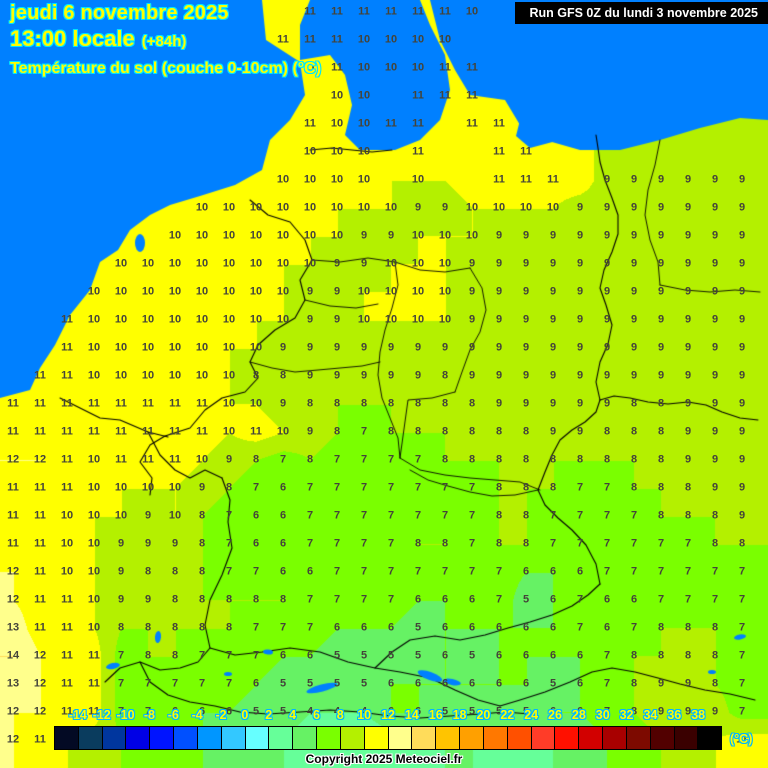 The width and height of the screenshot is (768, 768). What do you see at coordinates (101, 715) in the screenshot?
I see `scale-tick-label: -12` at bounding box center [101, 715].